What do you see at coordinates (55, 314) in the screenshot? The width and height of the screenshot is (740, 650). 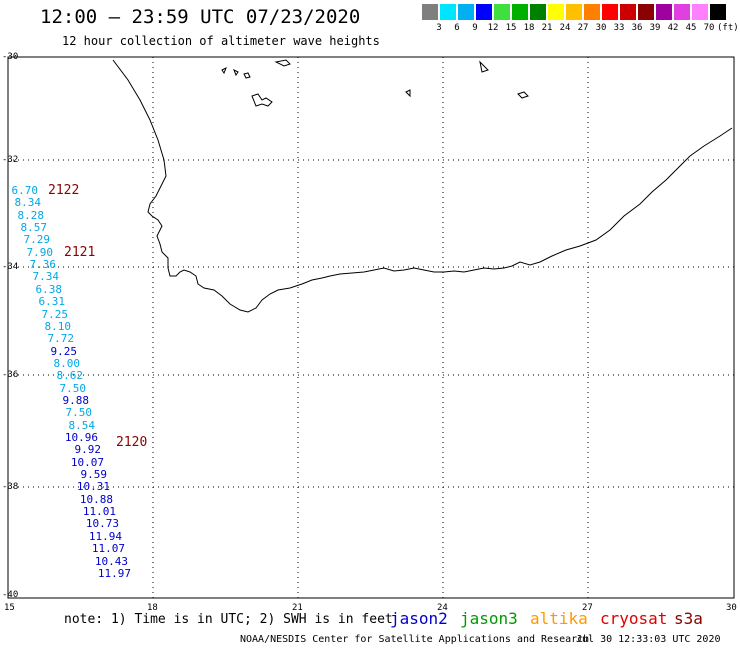 I see `wave-height-value: 7.25` at bounding box center [55, 314].